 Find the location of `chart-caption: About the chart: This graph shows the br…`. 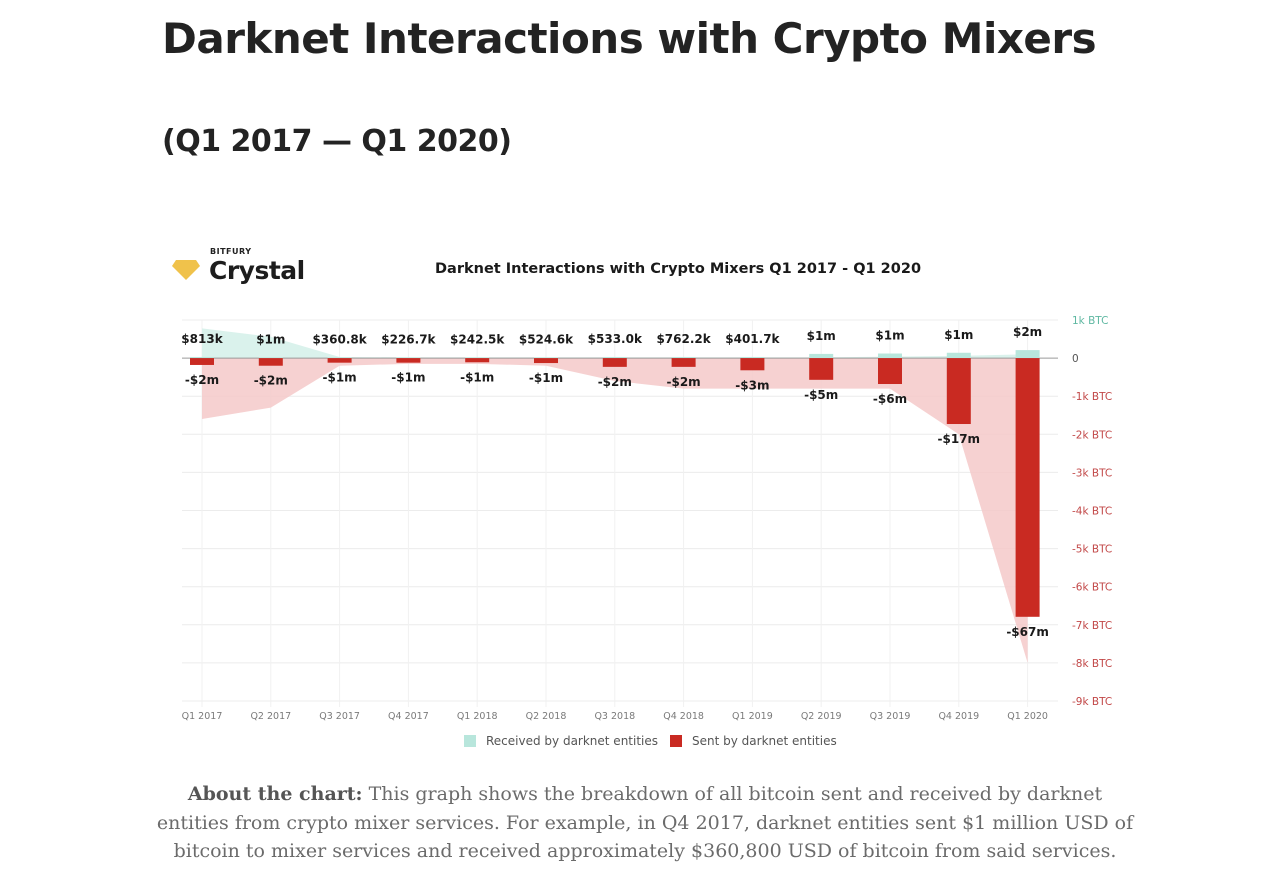

chart-caption: About the chart: This graph shows the br… is located at coordinates (645, 823).